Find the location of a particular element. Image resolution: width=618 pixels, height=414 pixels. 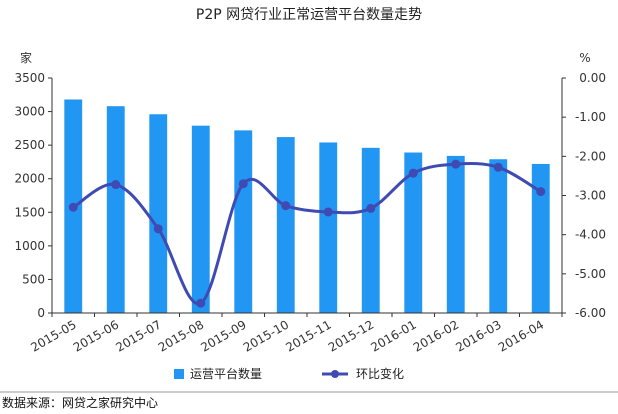

chart-title: P2P 网贷行业正常运营平台数量走势 is located at coordinates (309, 15).